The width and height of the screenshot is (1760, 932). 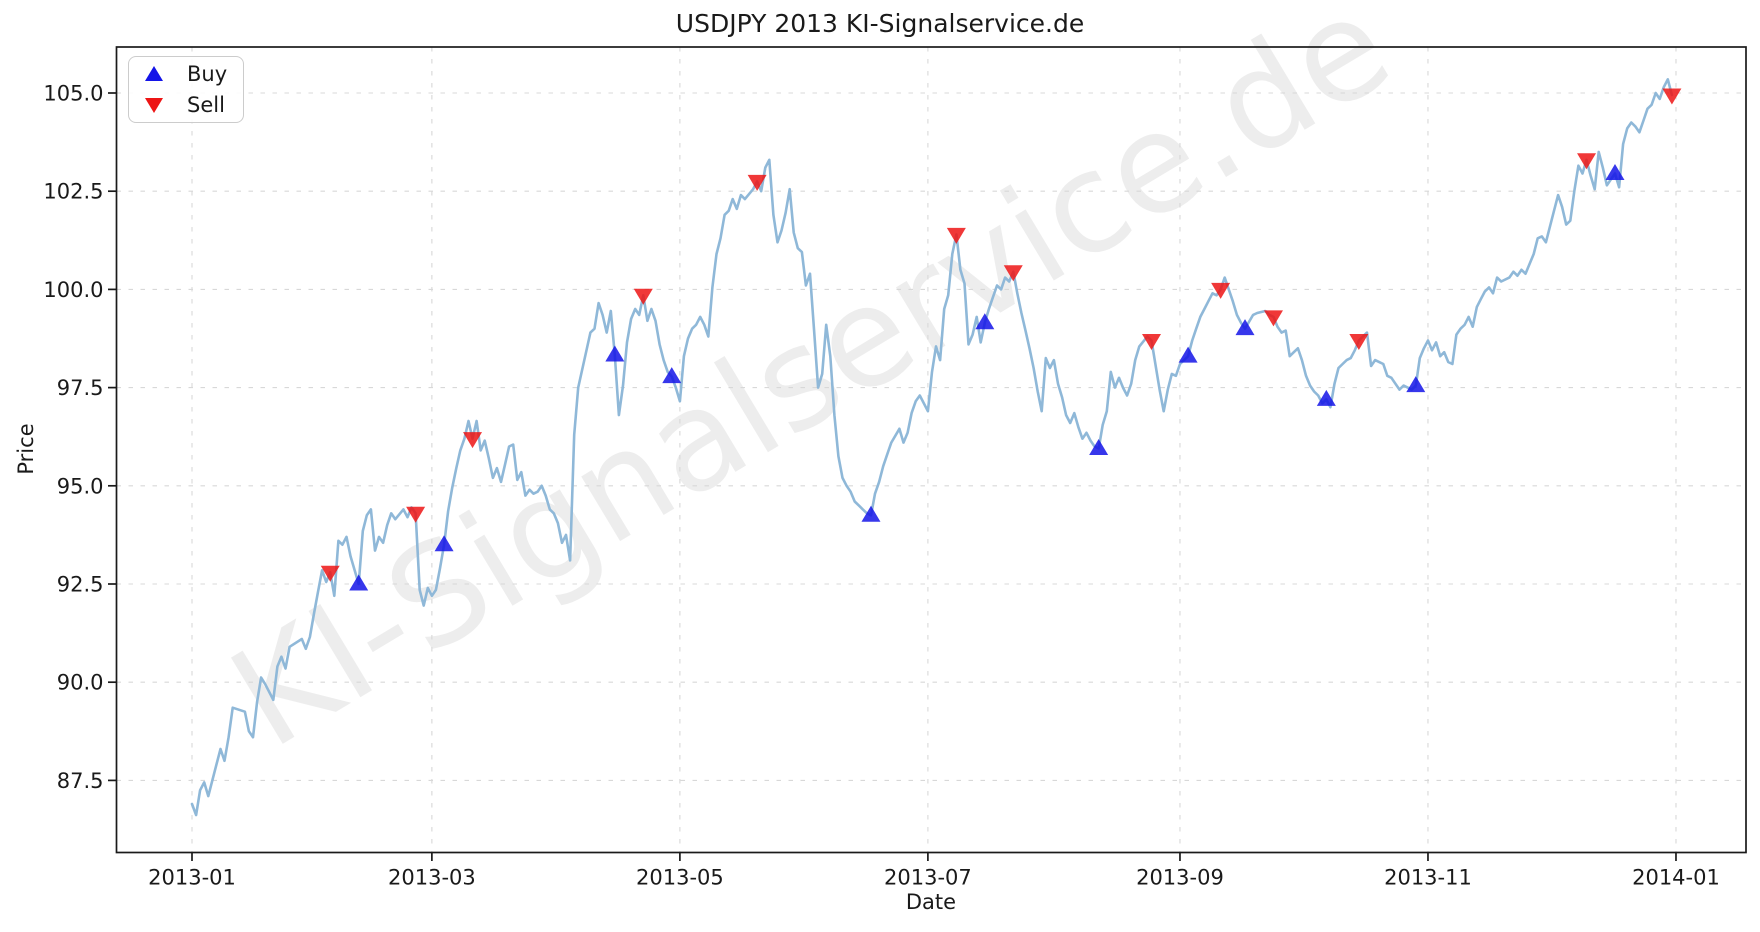 I want to click on y-tick-label: 92.5, so click(x=80, y=585).